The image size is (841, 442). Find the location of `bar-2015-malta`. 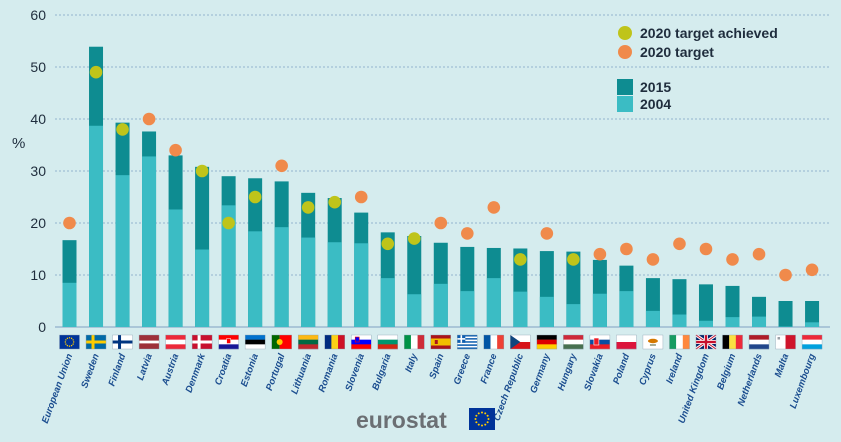

bar-2015-malta is located at coordinates (785, 314).